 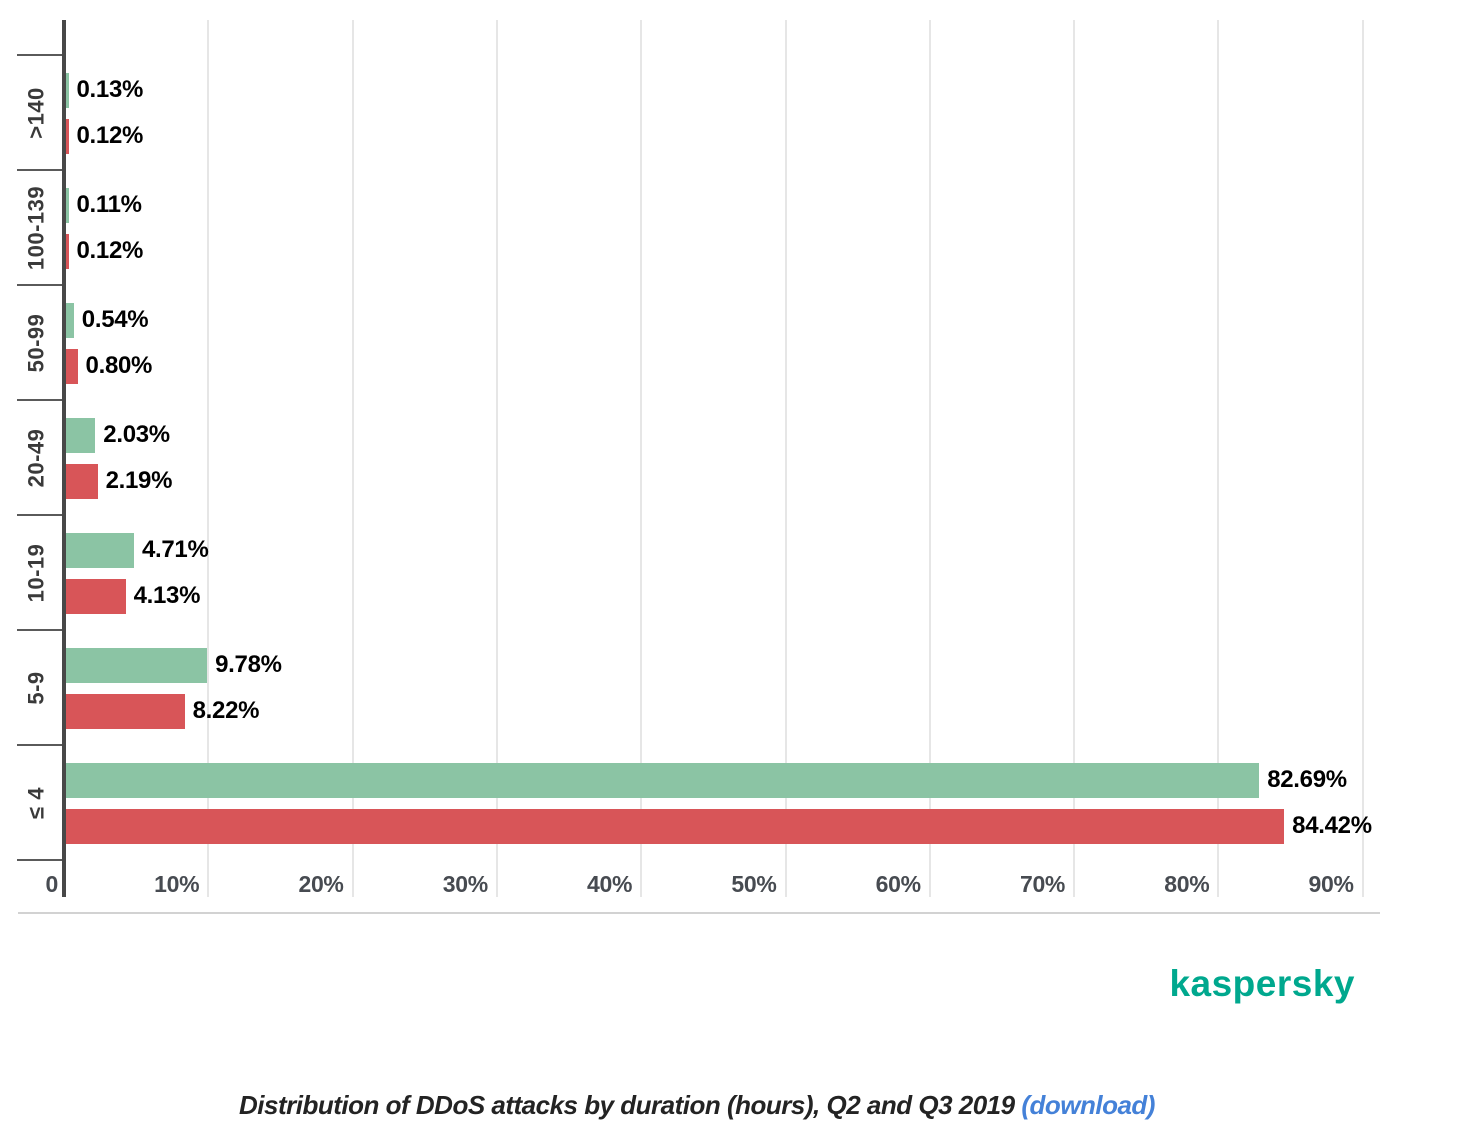 What do you see at coordinates (641, 458) in the screenshot?
I see `gridline-40%` at bounding box center [641, 458].